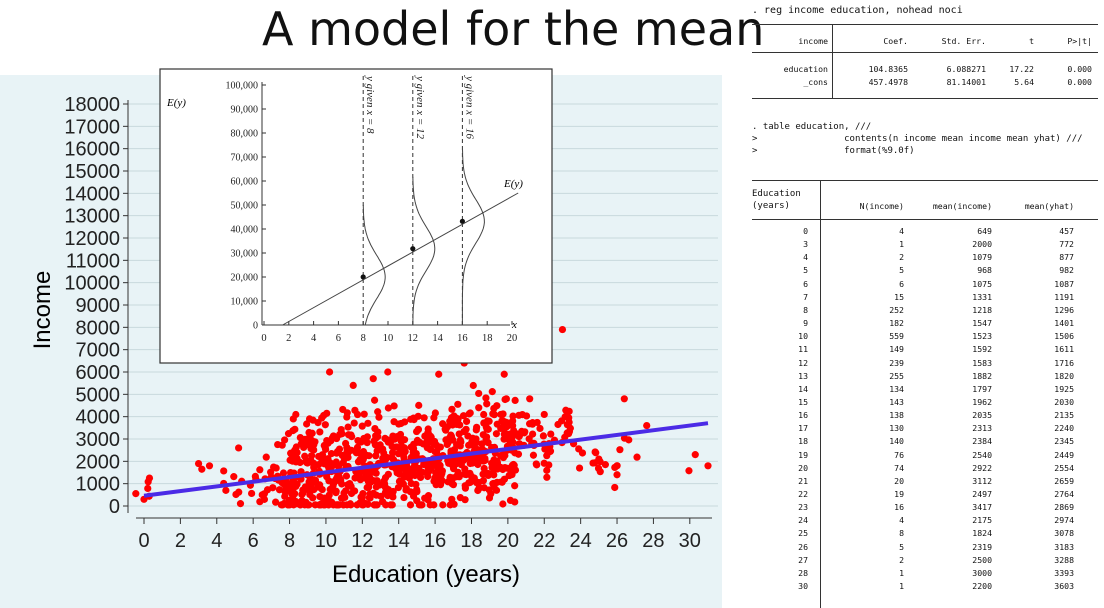 This screenshot has width=1104, height=608. What do you see at coordinates (805, 323) in the screenshot?
I see `table-row-education: 9` at bounding box center [805, 323].